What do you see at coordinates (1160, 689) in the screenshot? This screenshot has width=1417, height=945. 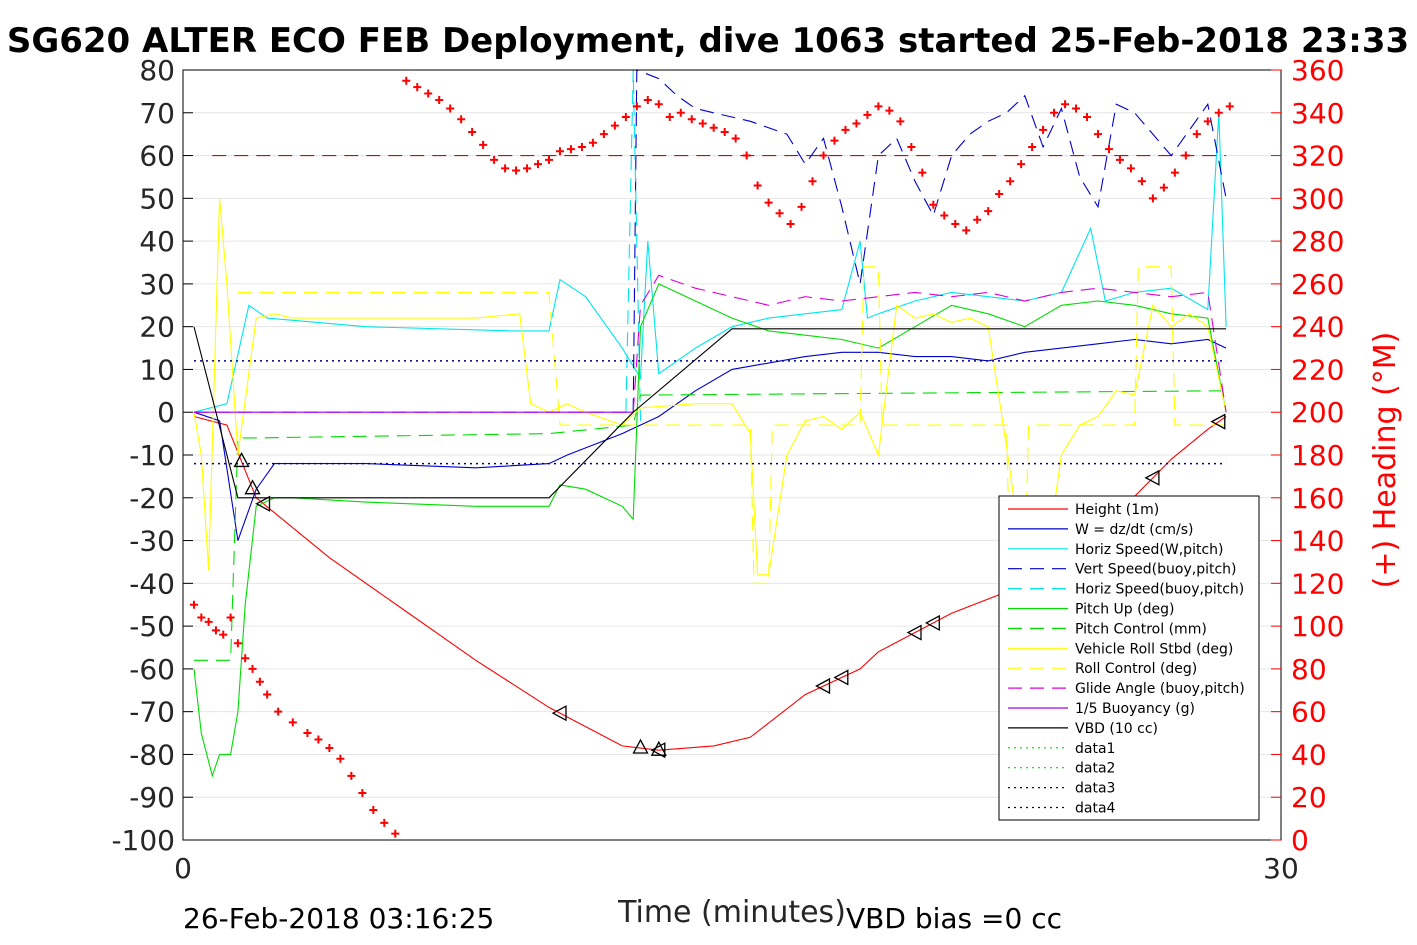 I see `legend-entry: Glide Angle (buoy,pitch)` at bounding box center [1160, 689].